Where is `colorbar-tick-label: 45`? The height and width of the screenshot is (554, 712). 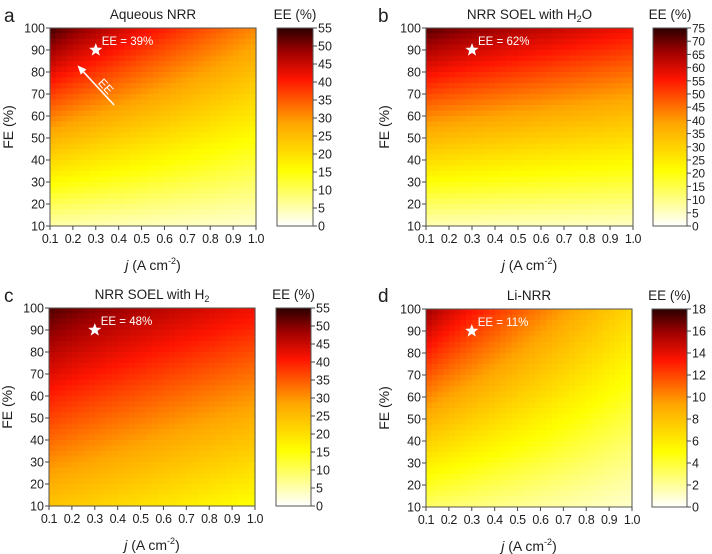 colorbar-tick-label: 45 is located at coordinates (698, 108).